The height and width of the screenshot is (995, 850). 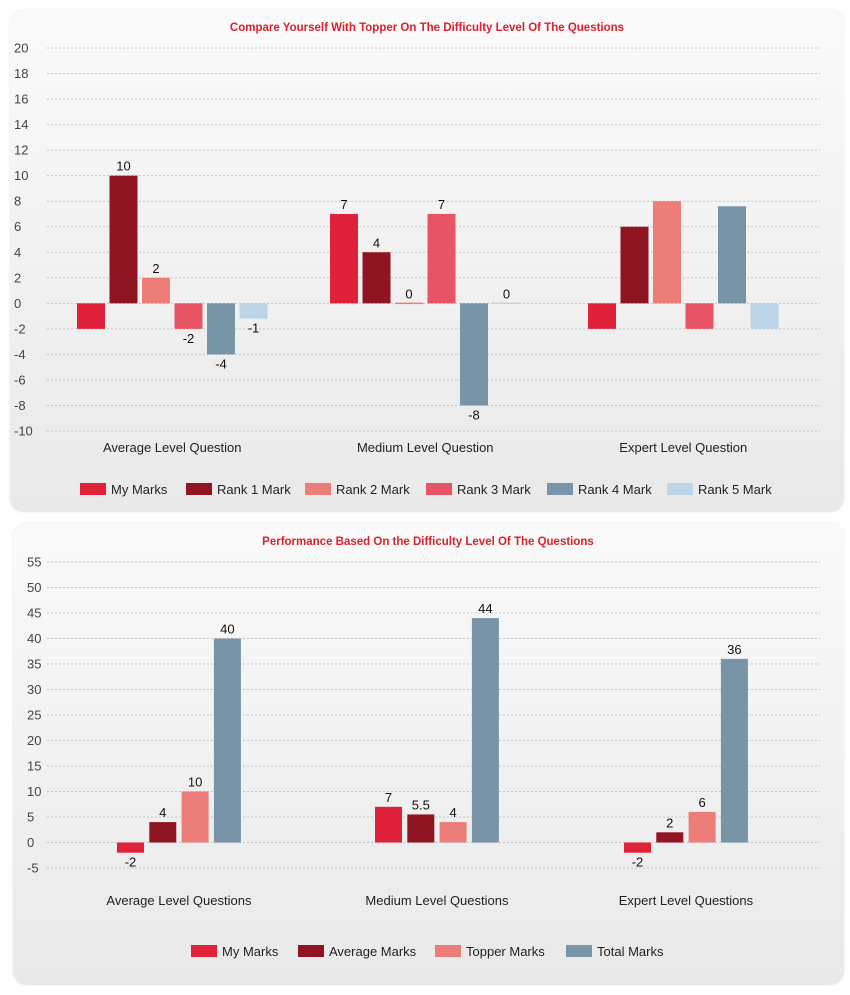 What do you see at coordinates (425, 447) in the screenshot?
I see `x-category-label: Medium Level Question` at bounding box center [425, 447].